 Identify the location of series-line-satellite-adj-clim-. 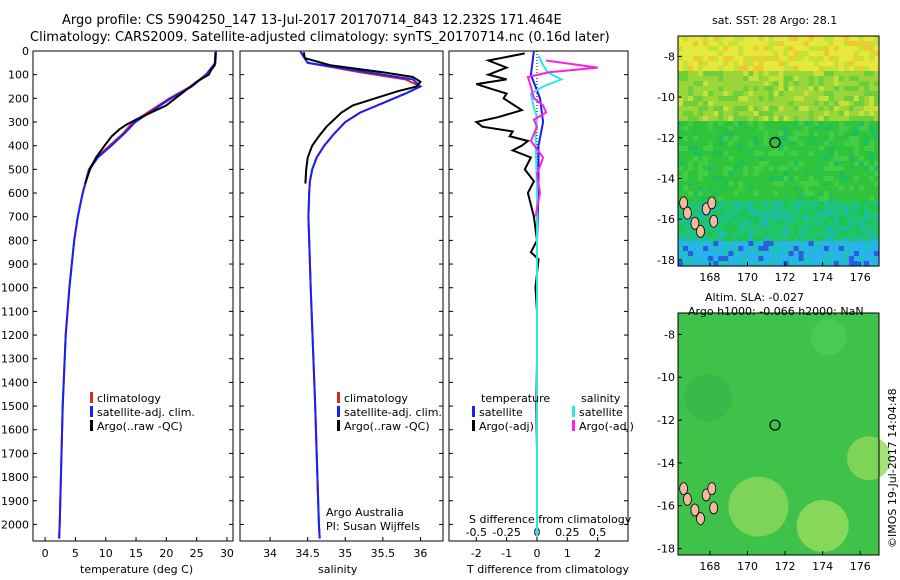
(361, 294).